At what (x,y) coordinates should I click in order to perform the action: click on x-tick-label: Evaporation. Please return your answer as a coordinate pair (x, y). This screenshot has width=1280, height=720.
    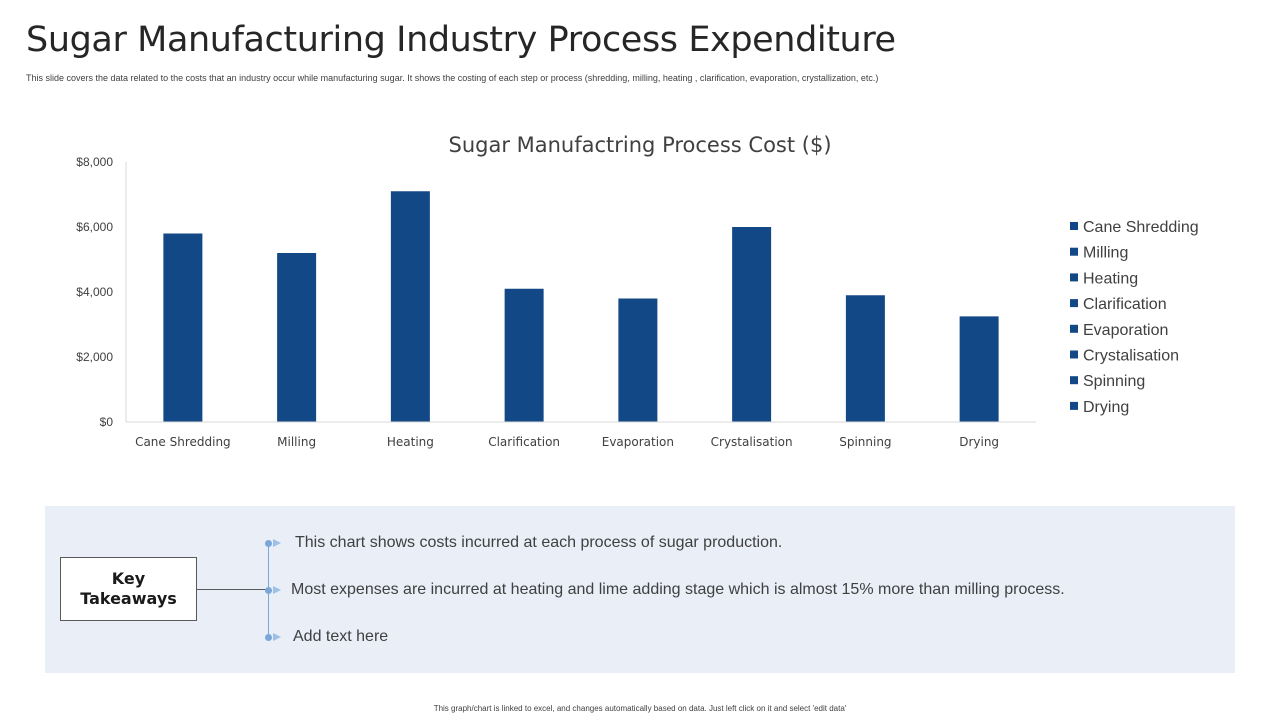
    Looking at the image, I should click on (638, 442).